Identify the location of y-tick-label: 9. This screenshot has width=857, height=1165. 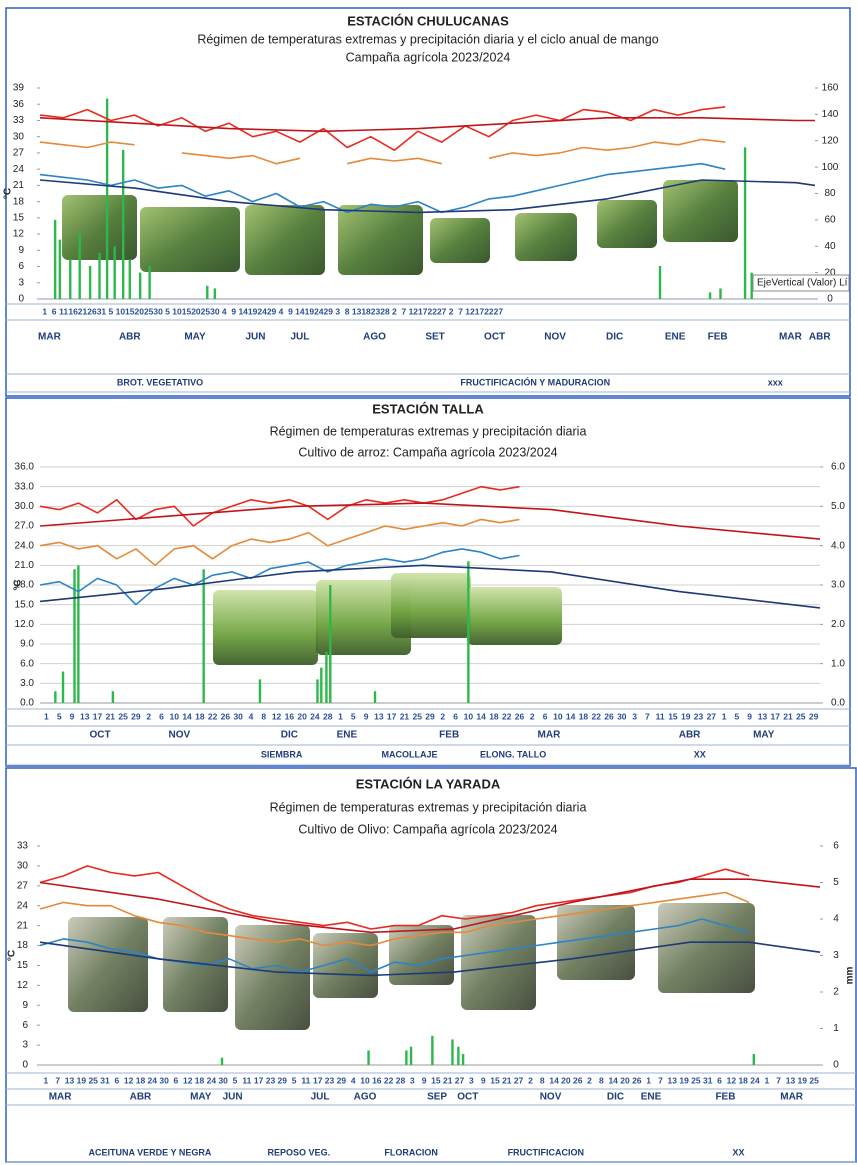
(21, 250).